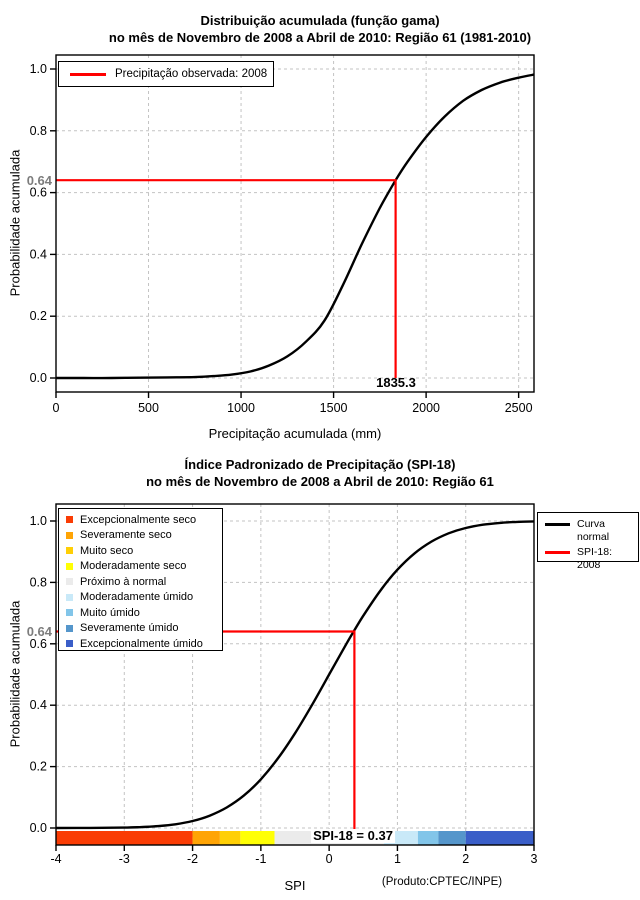  What do you see at coordinates (15, 223) in the screenshot?
I see `chart1-yaxis-label: Probabilidade acumulada` at bounding box center [15, 223].